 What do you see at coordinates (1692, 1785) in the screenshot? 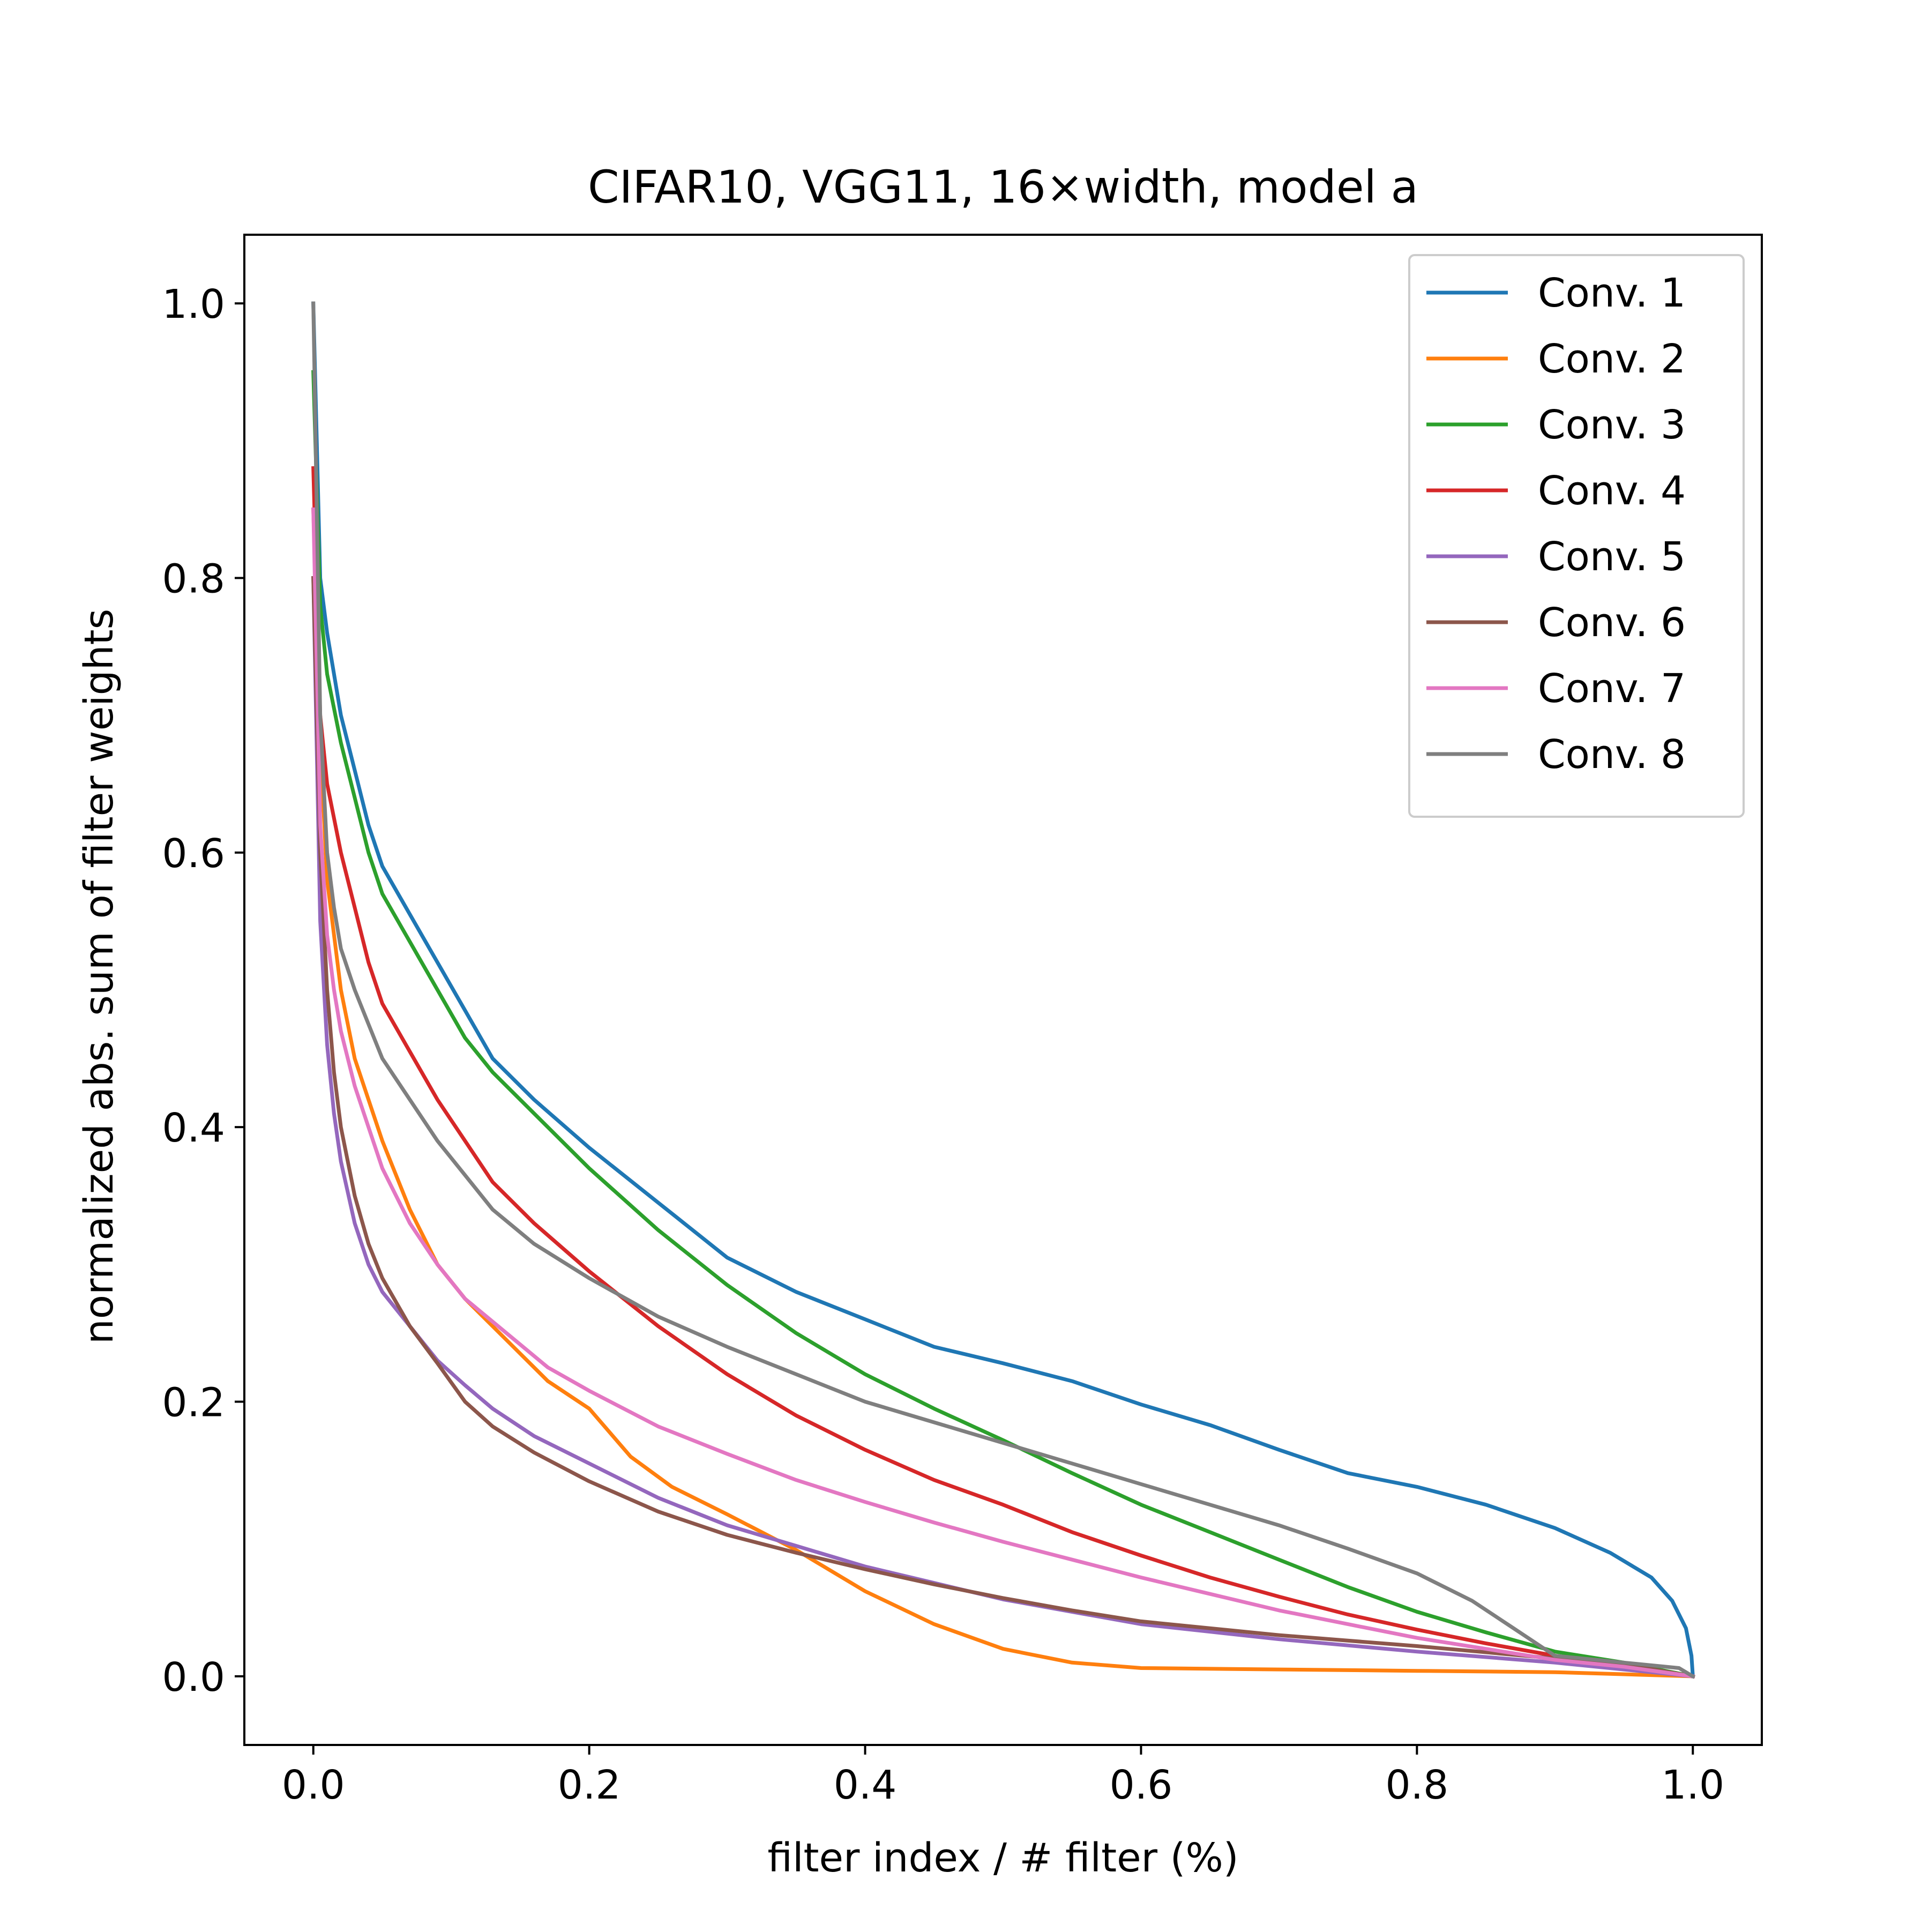
I see `x-tick-label: 1.0` at bounding box center [1692, 1785].